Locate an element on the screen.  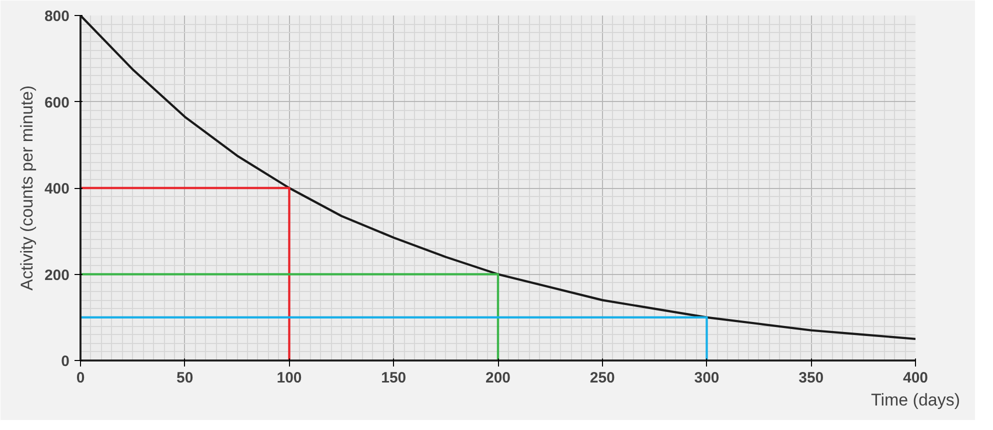
x-tick-label: 50 is located at coordinates (185, 378).